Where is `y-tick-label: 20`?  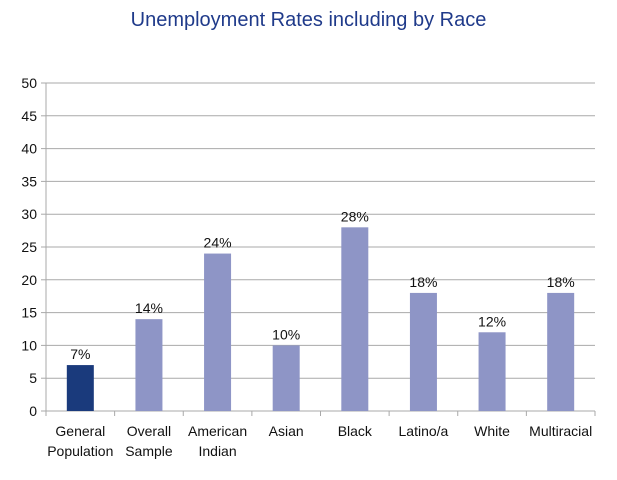
y-tick-label: 20 is located at coordinates (29, 280).